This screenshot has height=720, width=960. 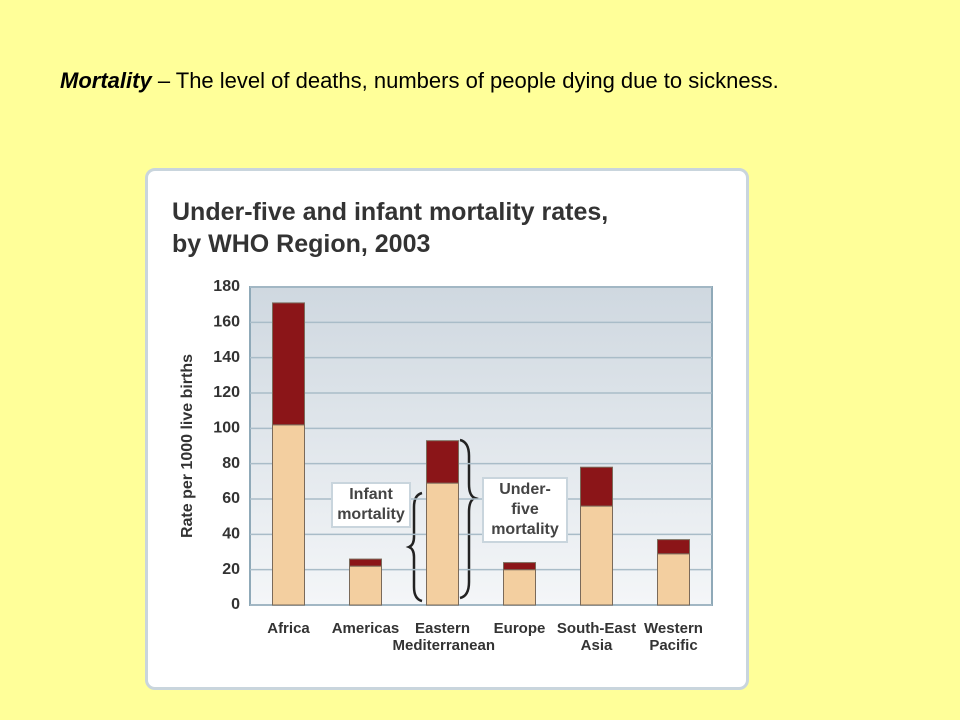 What do you see at coordinates (226, 322) in the screenshot?
I see `y-tick-label: 160` at bounding box center [226, 322].